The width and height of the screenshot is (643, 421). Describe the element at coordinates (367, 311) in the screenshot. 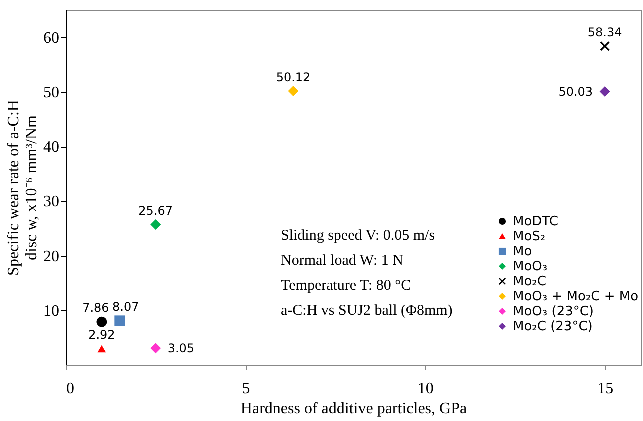

I see `annotation: a-C:H vs SUJ2 ball (Φ8mm)` at that location.